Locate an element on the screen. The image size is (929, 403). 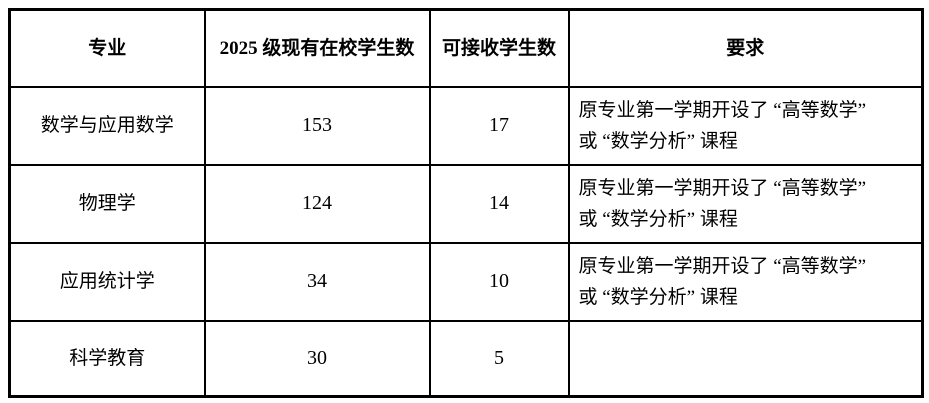
cell-major: 应用统计学 is located at coordinates (107, 281).